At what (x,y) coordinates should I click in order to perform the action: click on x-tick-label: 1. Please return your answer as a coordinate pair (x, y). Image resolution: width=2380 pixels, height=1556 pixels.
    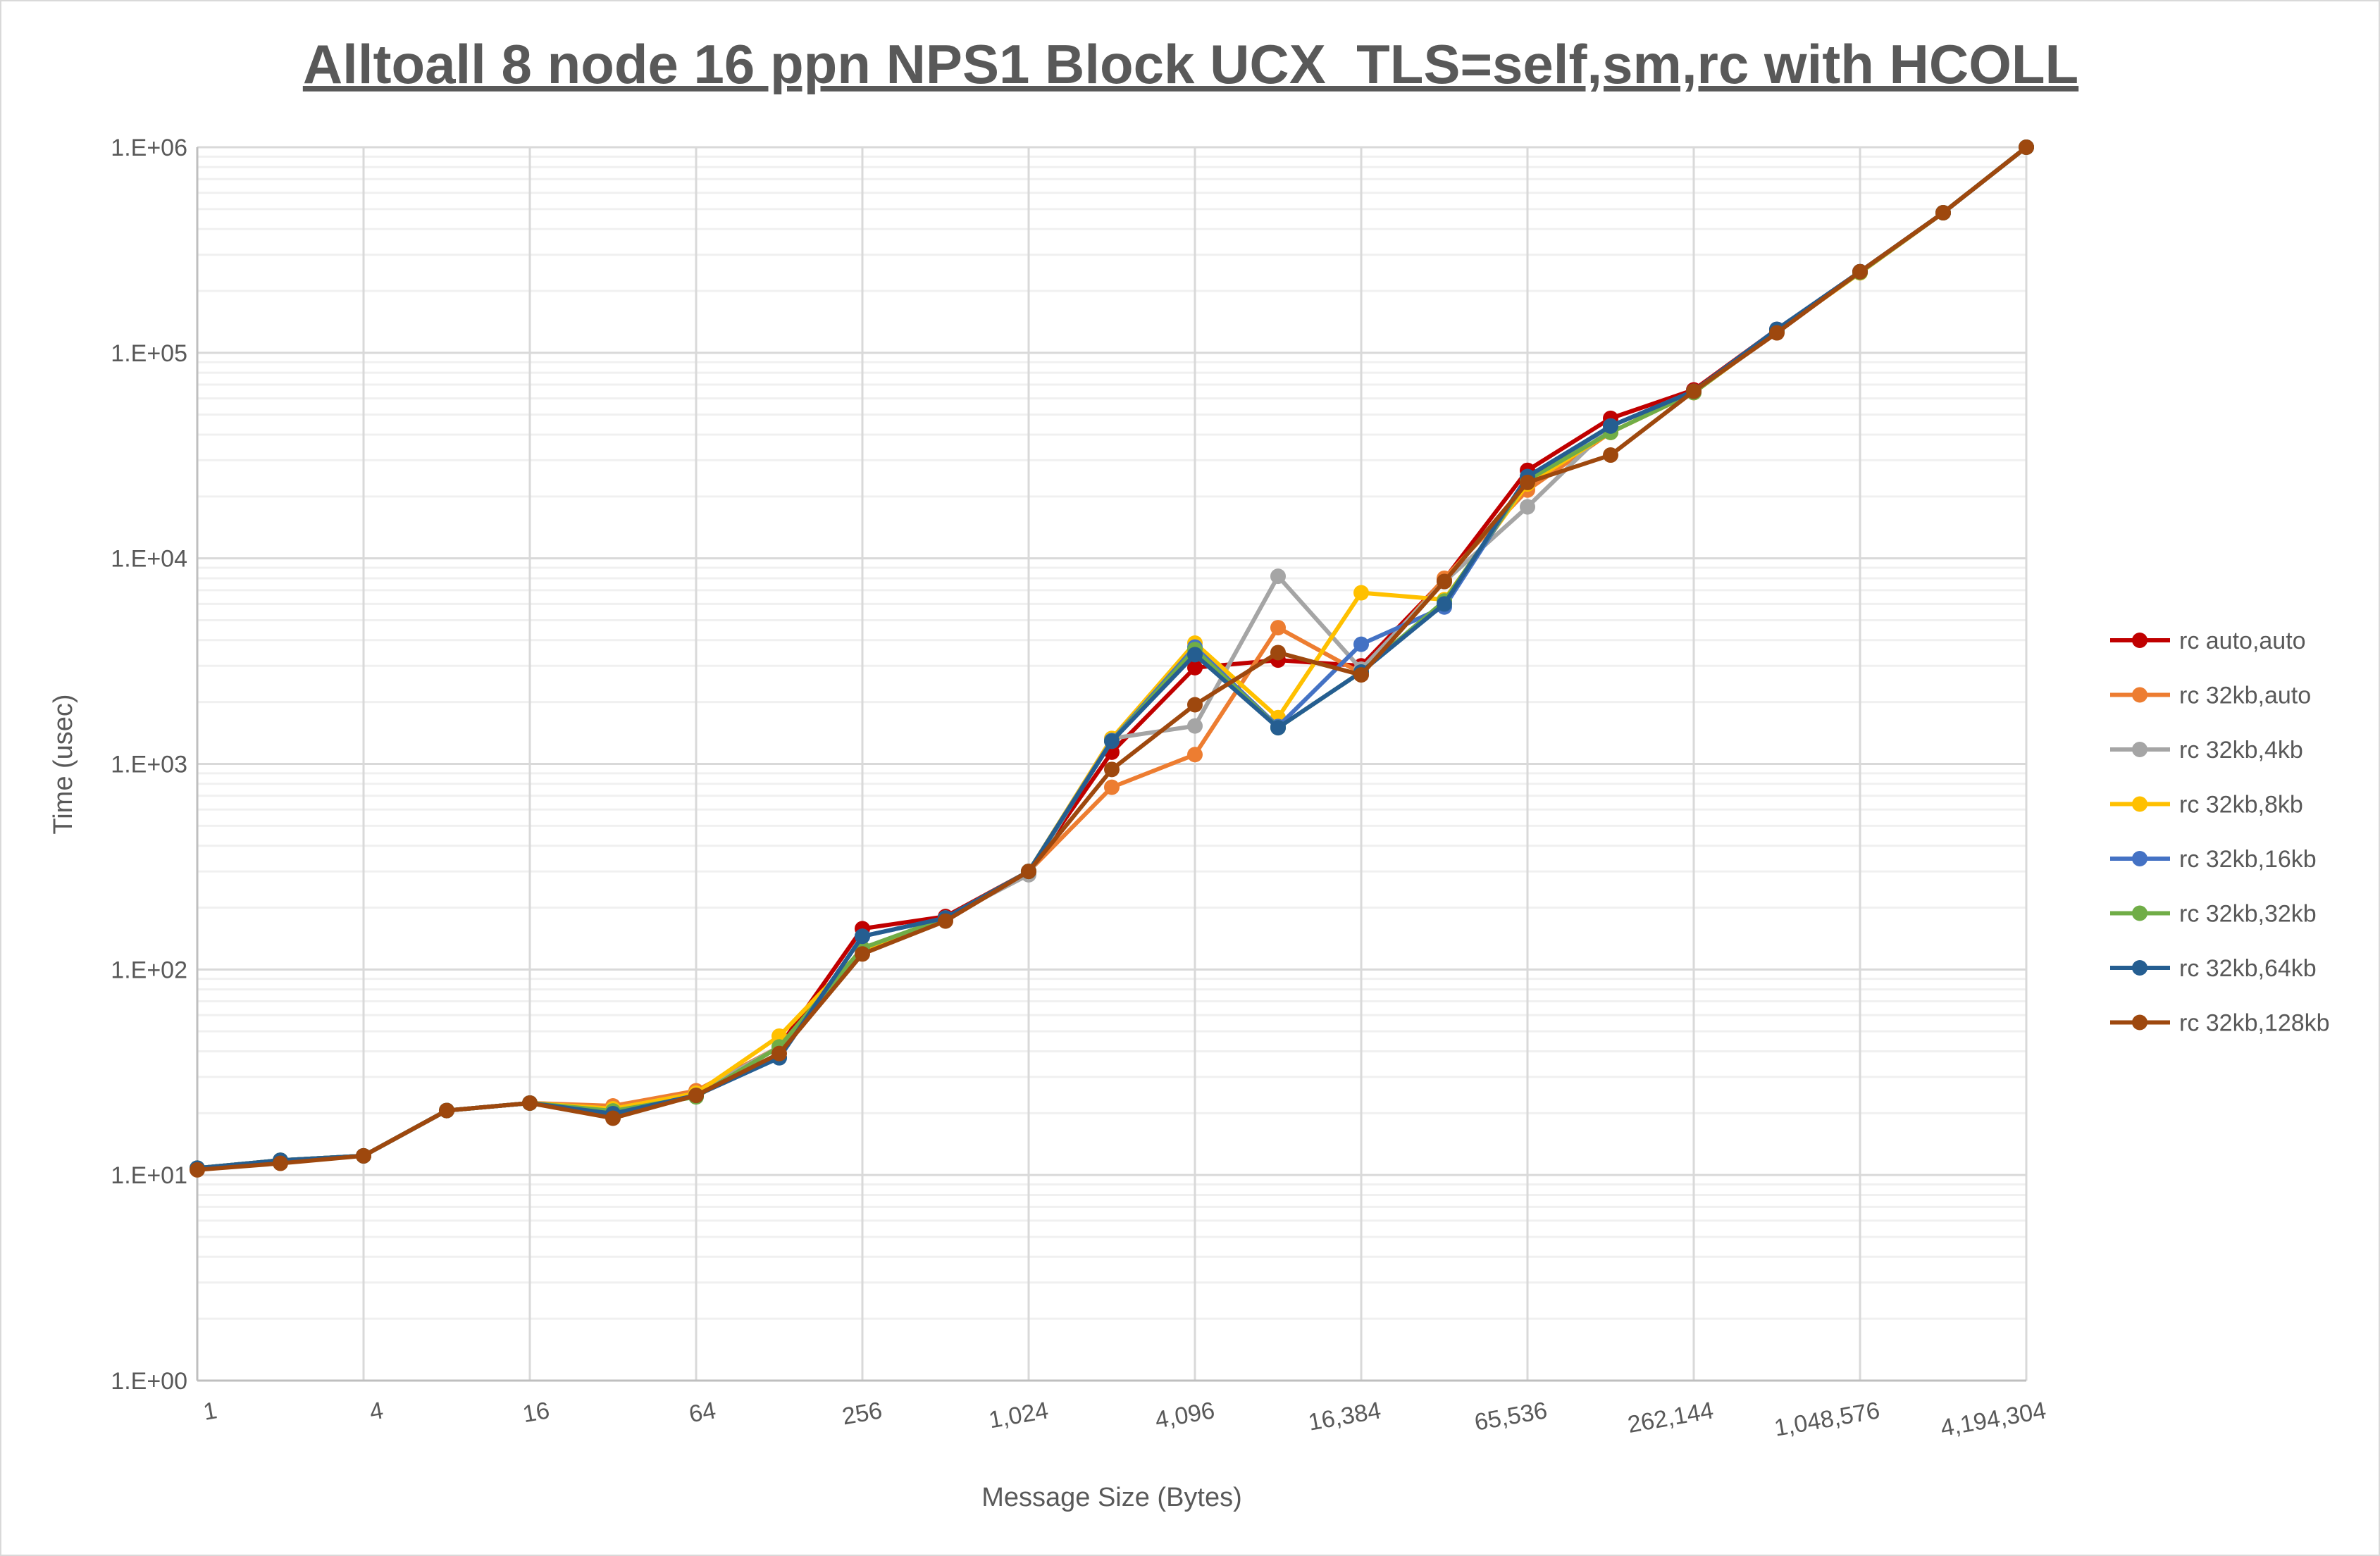
    Looking at the image, I should click on (210, 1411).